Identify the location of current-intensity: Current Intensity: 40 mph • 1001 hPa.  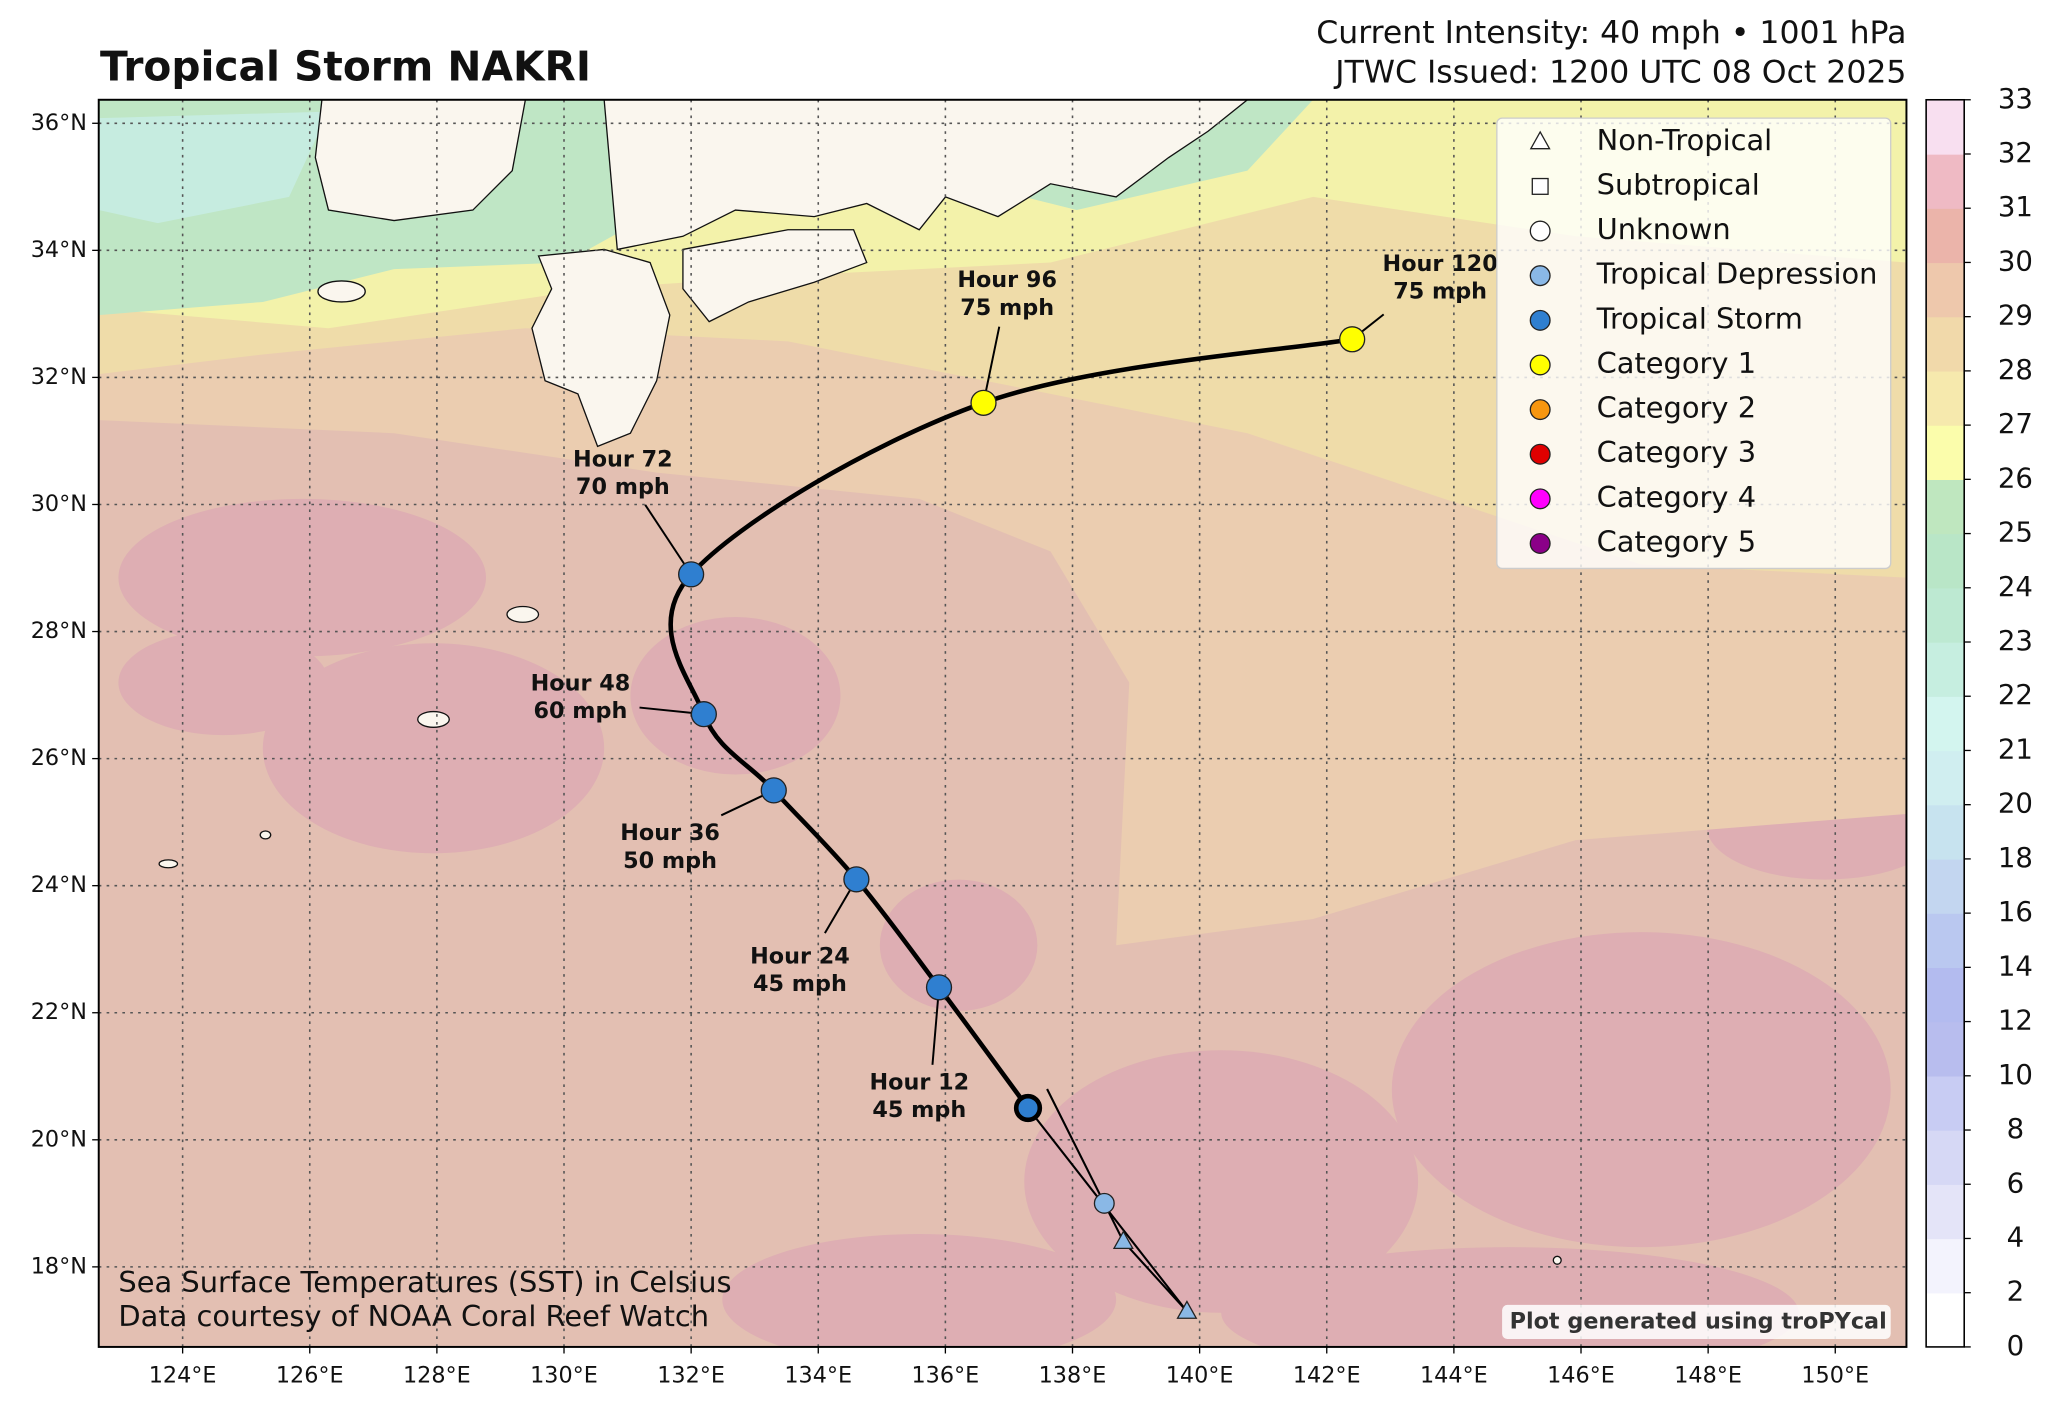
(1611, 33).